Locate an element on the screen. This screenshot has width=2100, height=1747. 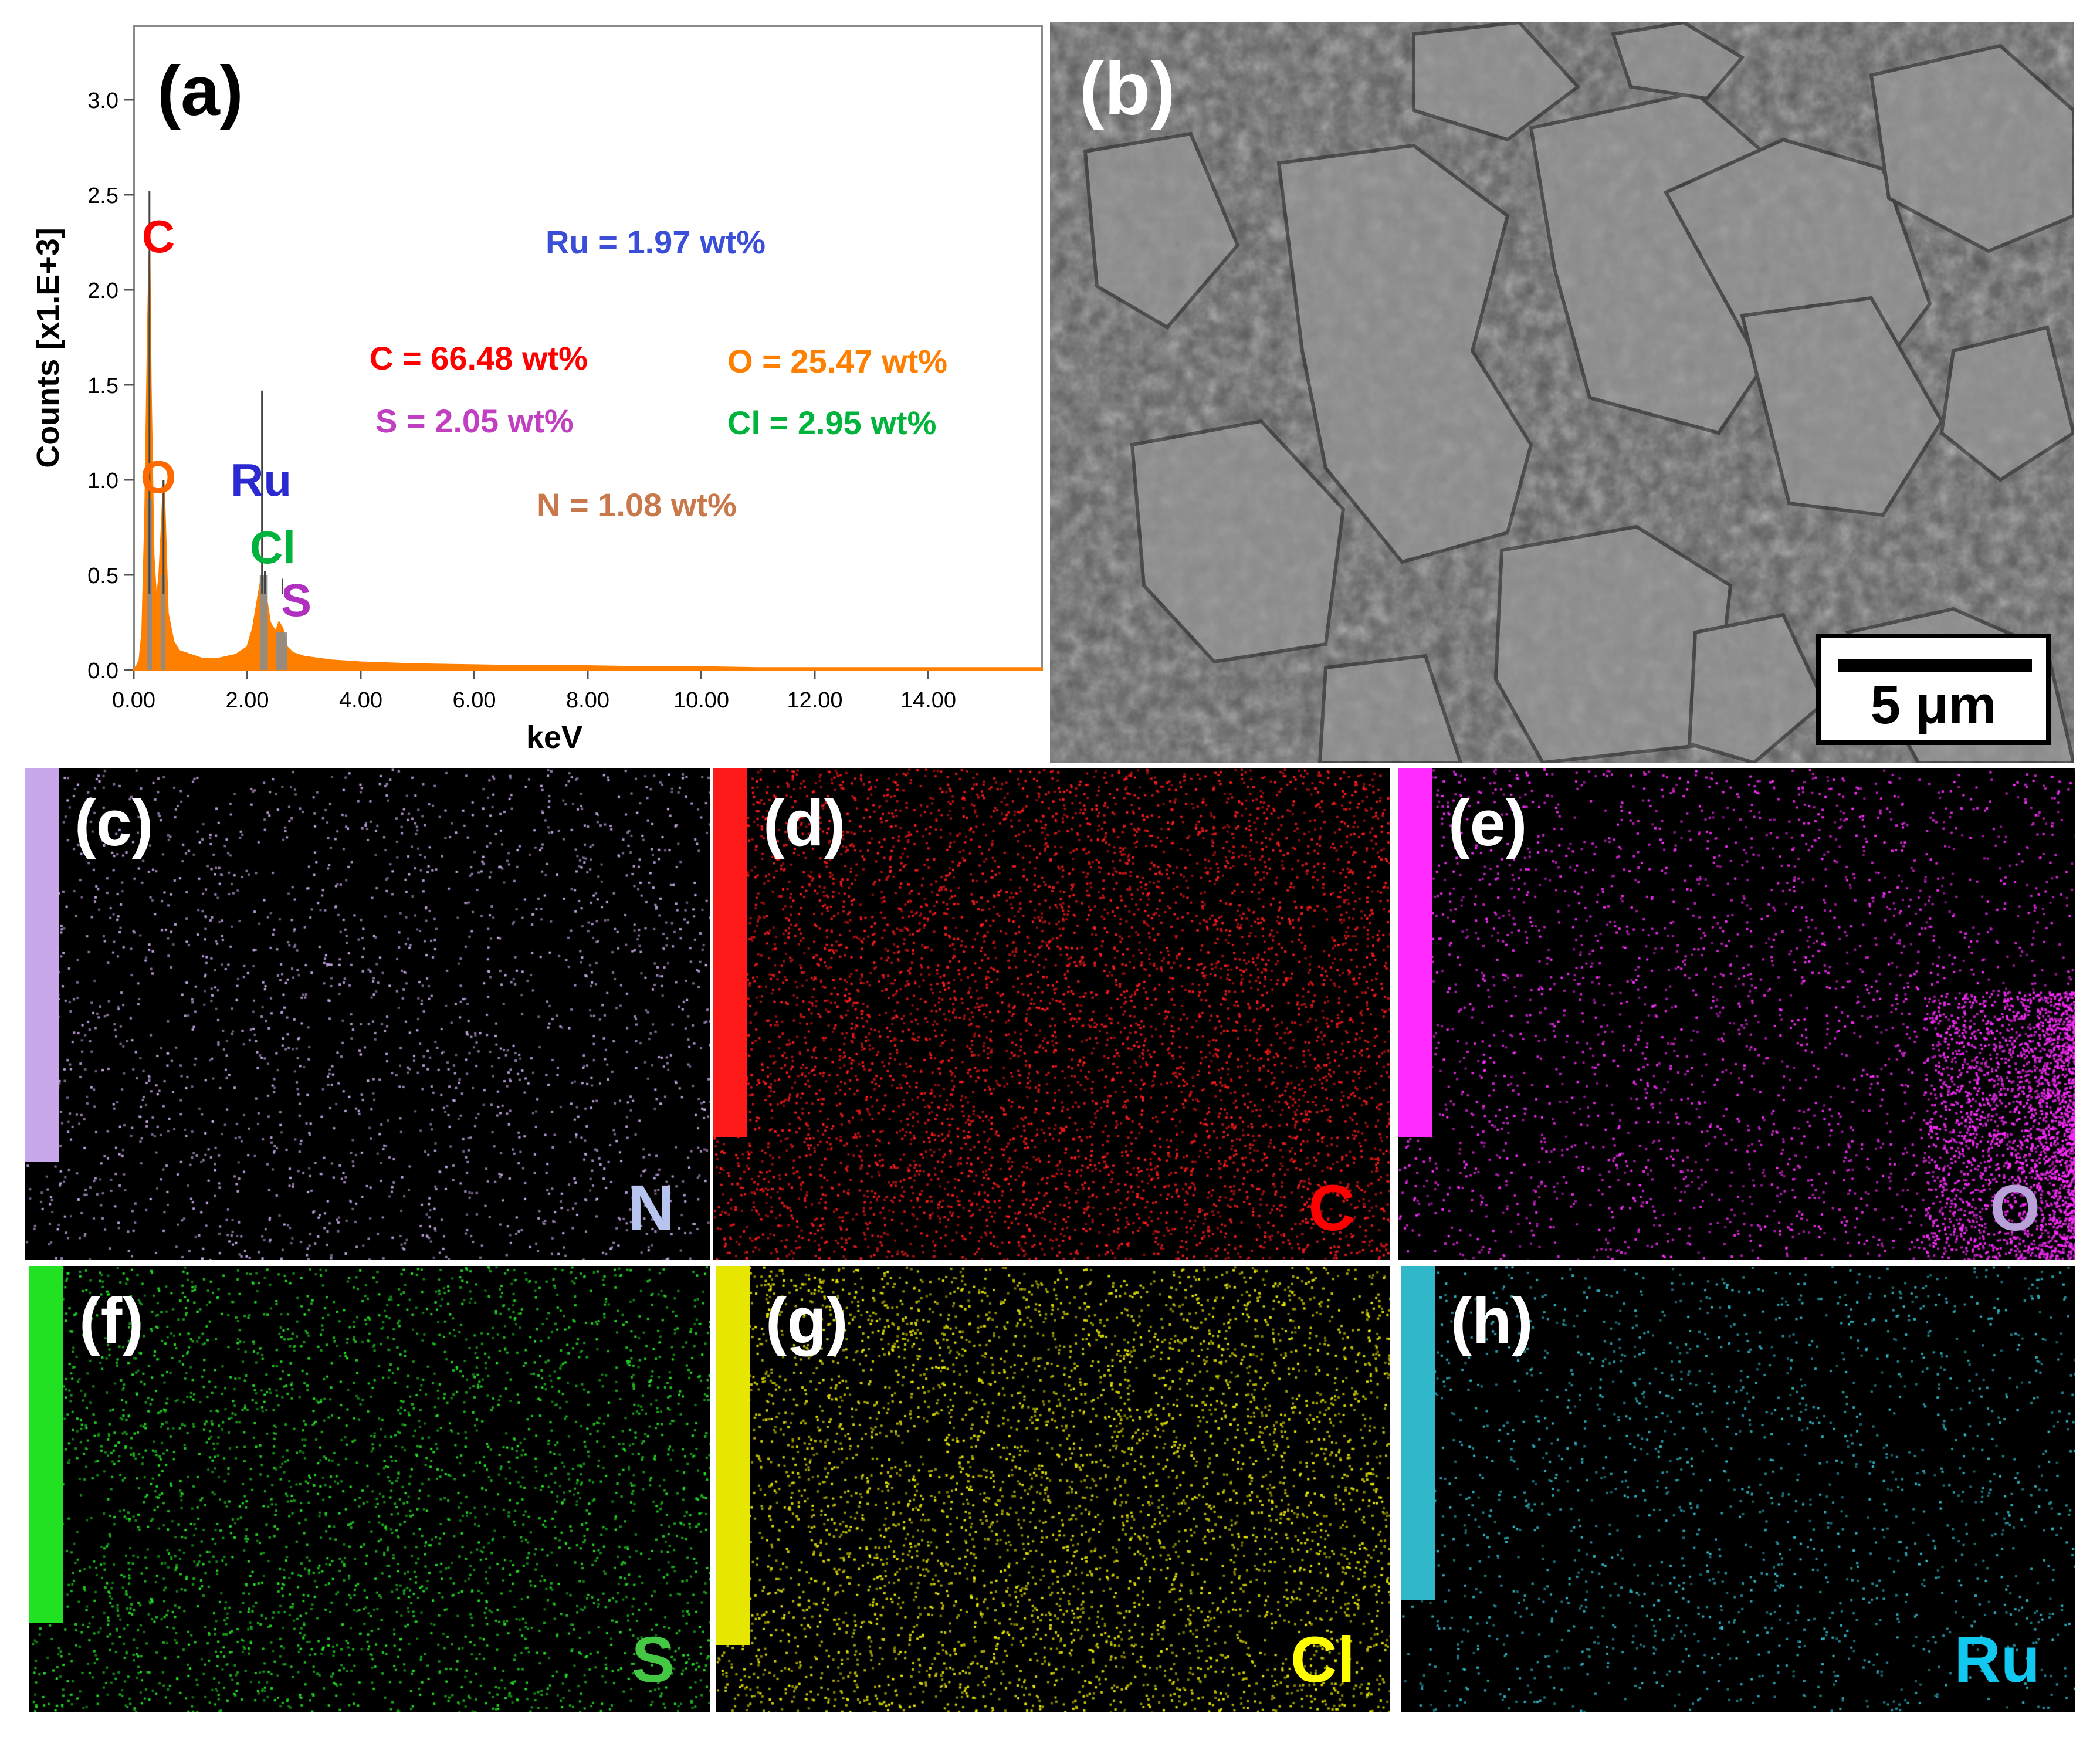
sem-panel-label: (b) is located at coordinates (1127, 89).